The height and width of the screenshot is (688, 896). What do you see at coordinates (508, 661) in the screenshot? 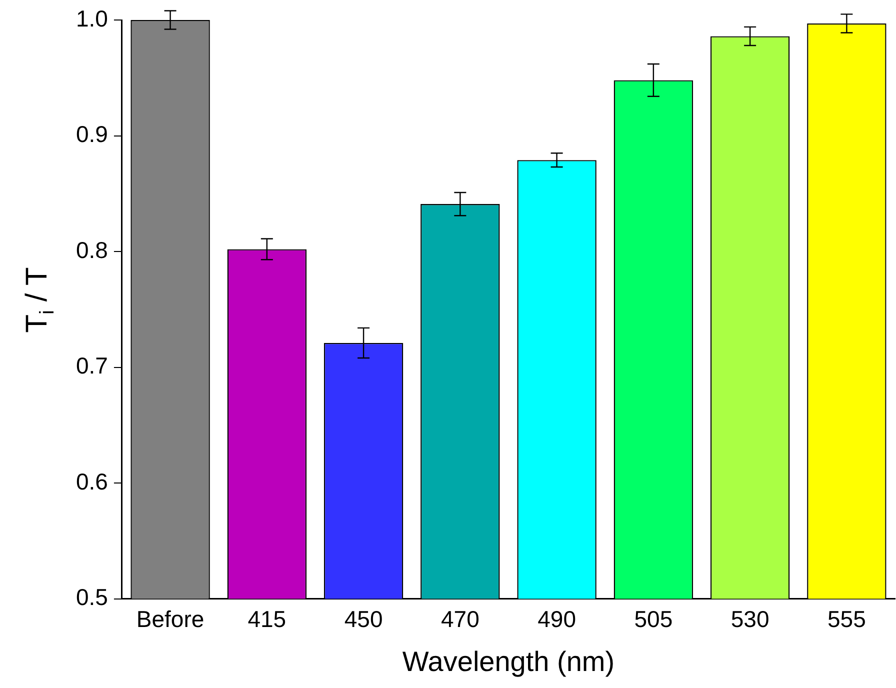
I see `x-axis-title: Wavelength (nm)` at bounding box center [508, 661].